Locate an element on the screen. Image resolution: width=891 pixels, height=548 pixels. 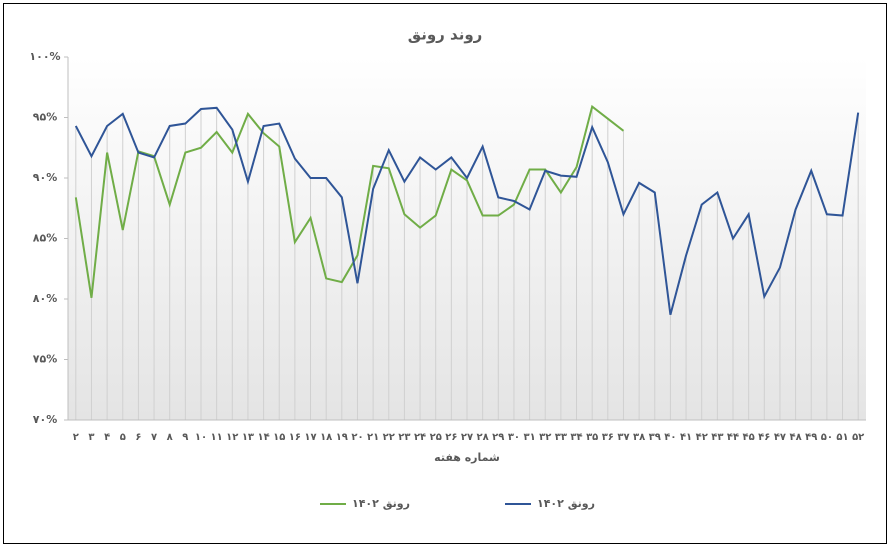
y-tick-label: ۹۵% is located at coordinates (45, 117).